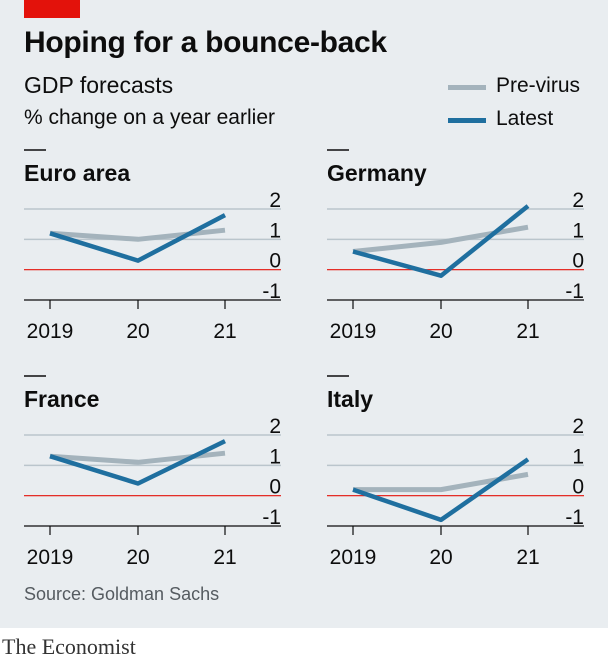 This screenshot has width=608, height=662. I want to click on germany-y-tick-label-1: 1, so click(578, 230).